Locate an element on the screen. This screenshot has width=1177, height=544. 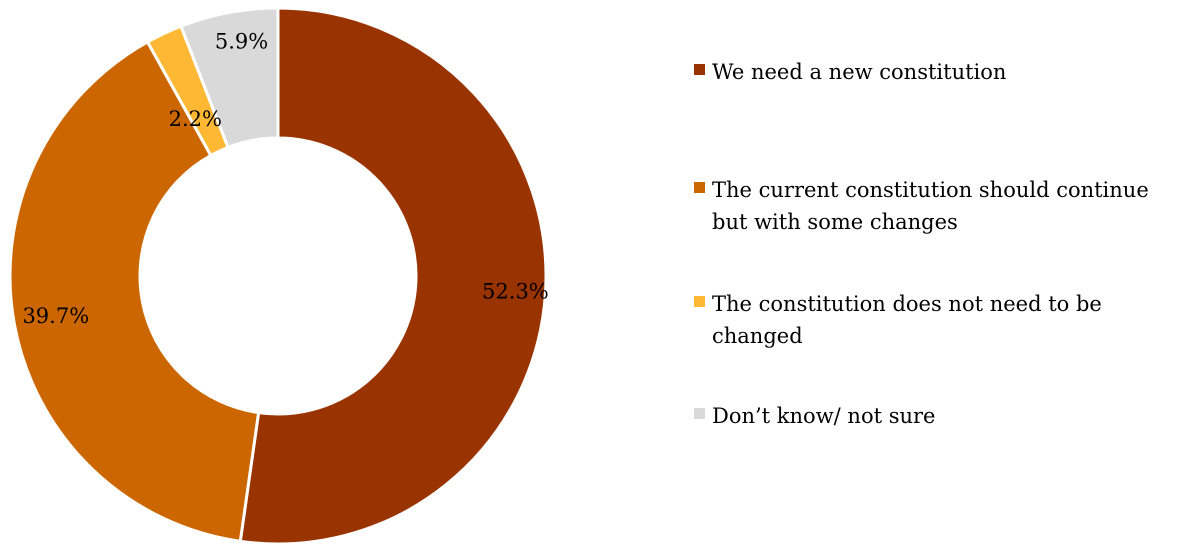
slice-value-label-1: 39.7% is located at coordinates (55, 316).